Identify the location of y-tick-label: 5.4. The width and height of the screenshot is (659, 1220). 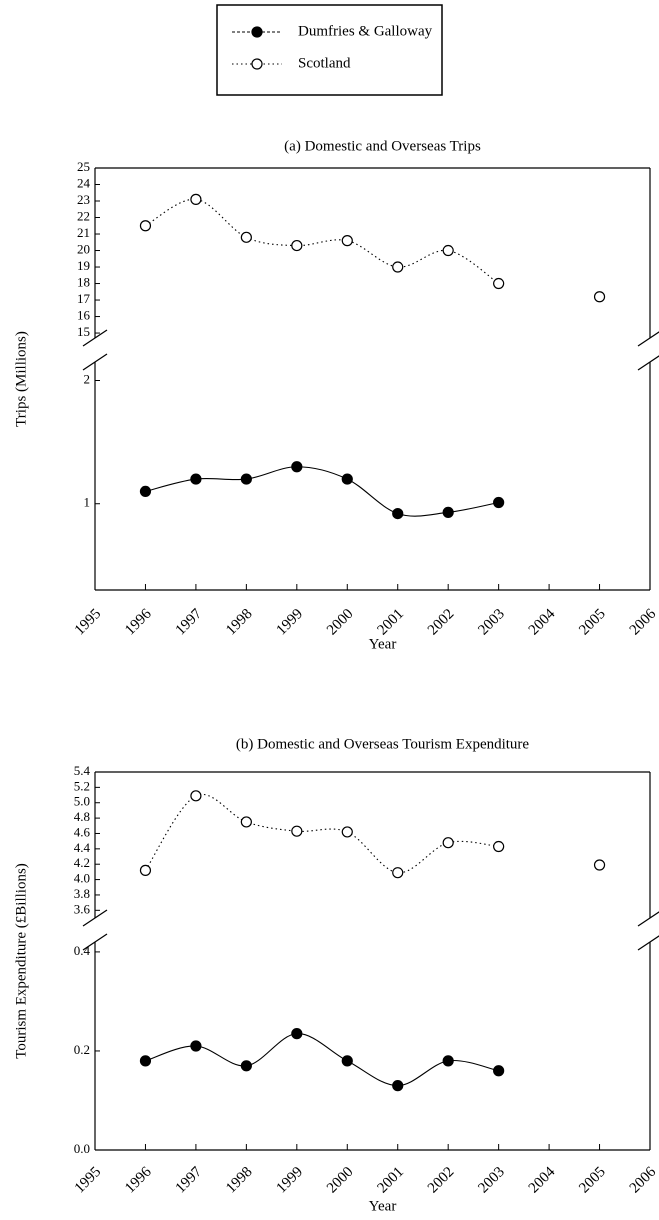
(82, 770).